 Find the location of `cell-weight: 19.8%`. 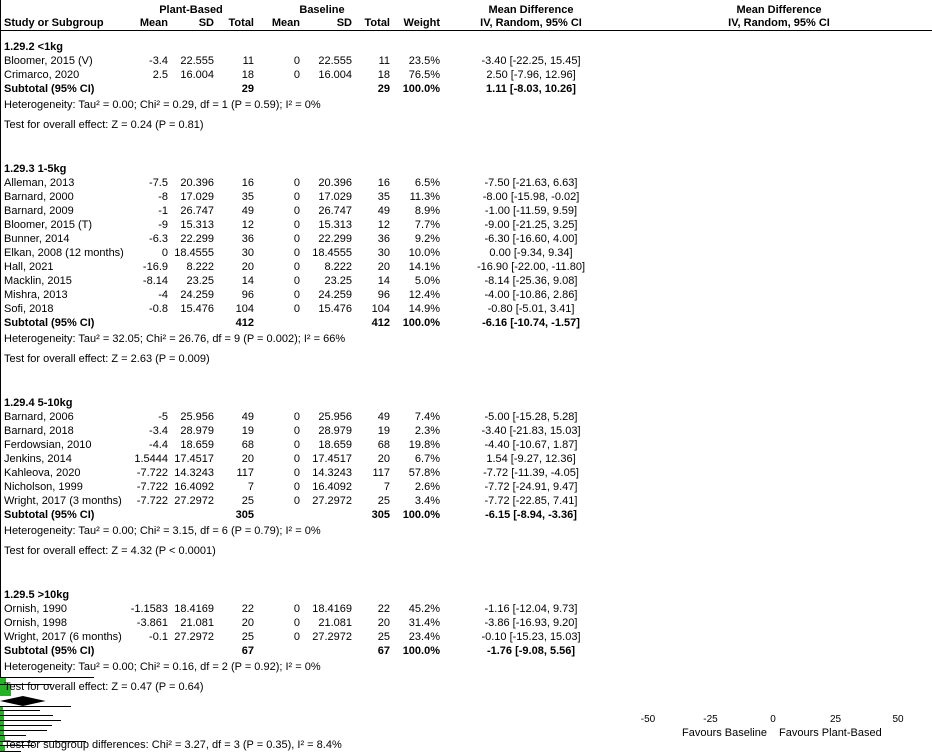

cell-weight: 19.8% is located at coordinates (424, 445).